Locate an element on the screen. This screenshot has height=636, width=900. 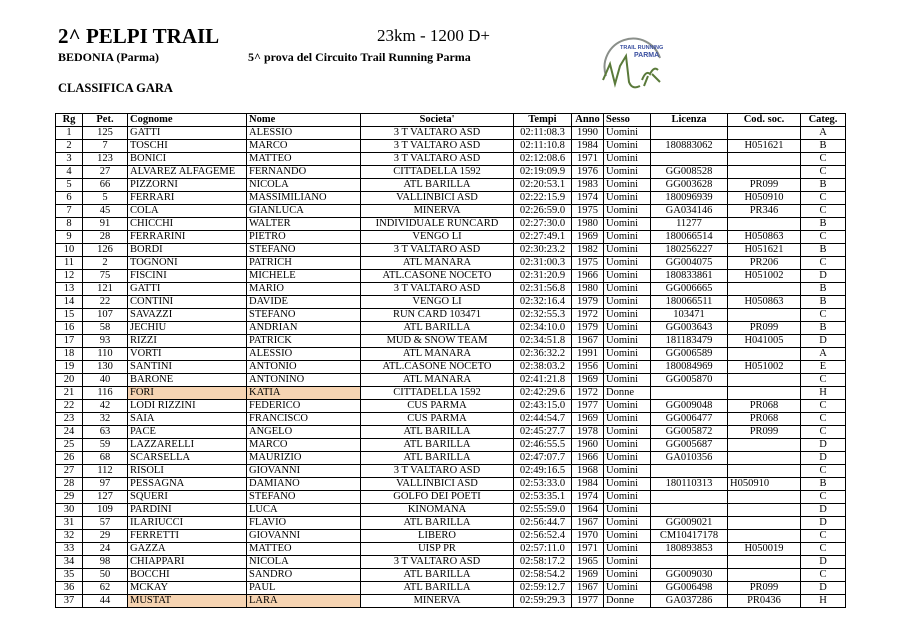
cell-rank: 17 is located at coordinates (69, 341).